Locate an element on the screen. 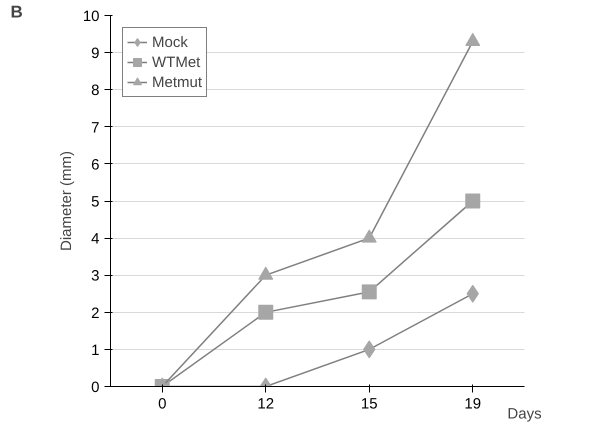  y-tick-label: 5 is located at coordinates (95, 202).